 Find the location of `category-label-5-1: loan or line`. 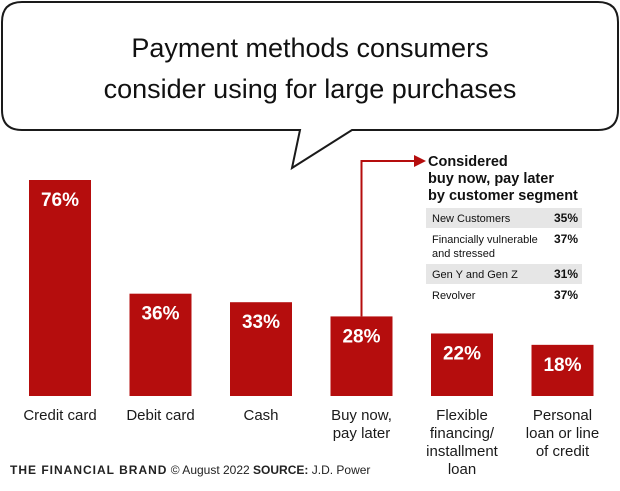

category-label-5-1: loan or line is located at coordinates (562, 433).